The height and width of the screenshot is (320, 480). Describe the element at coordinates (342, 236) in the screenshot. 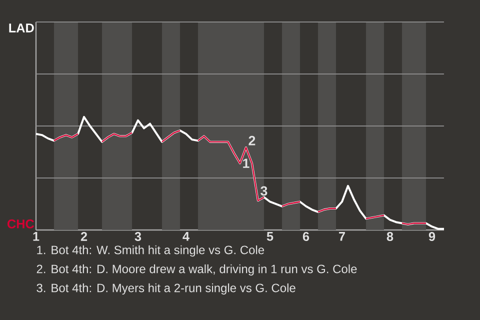

I see `x-tick-label: 7` at that location.